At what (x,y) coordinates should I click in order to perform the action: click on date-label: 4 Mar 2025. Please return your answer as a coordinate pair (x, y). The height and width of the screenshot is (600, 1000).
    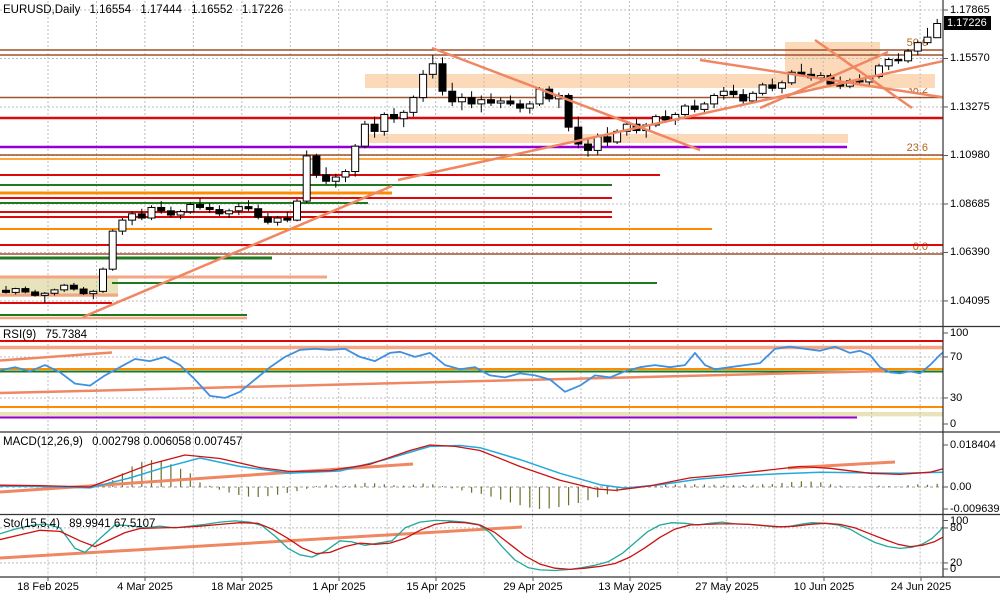
    Looking at the image, I should click on (145, 587).